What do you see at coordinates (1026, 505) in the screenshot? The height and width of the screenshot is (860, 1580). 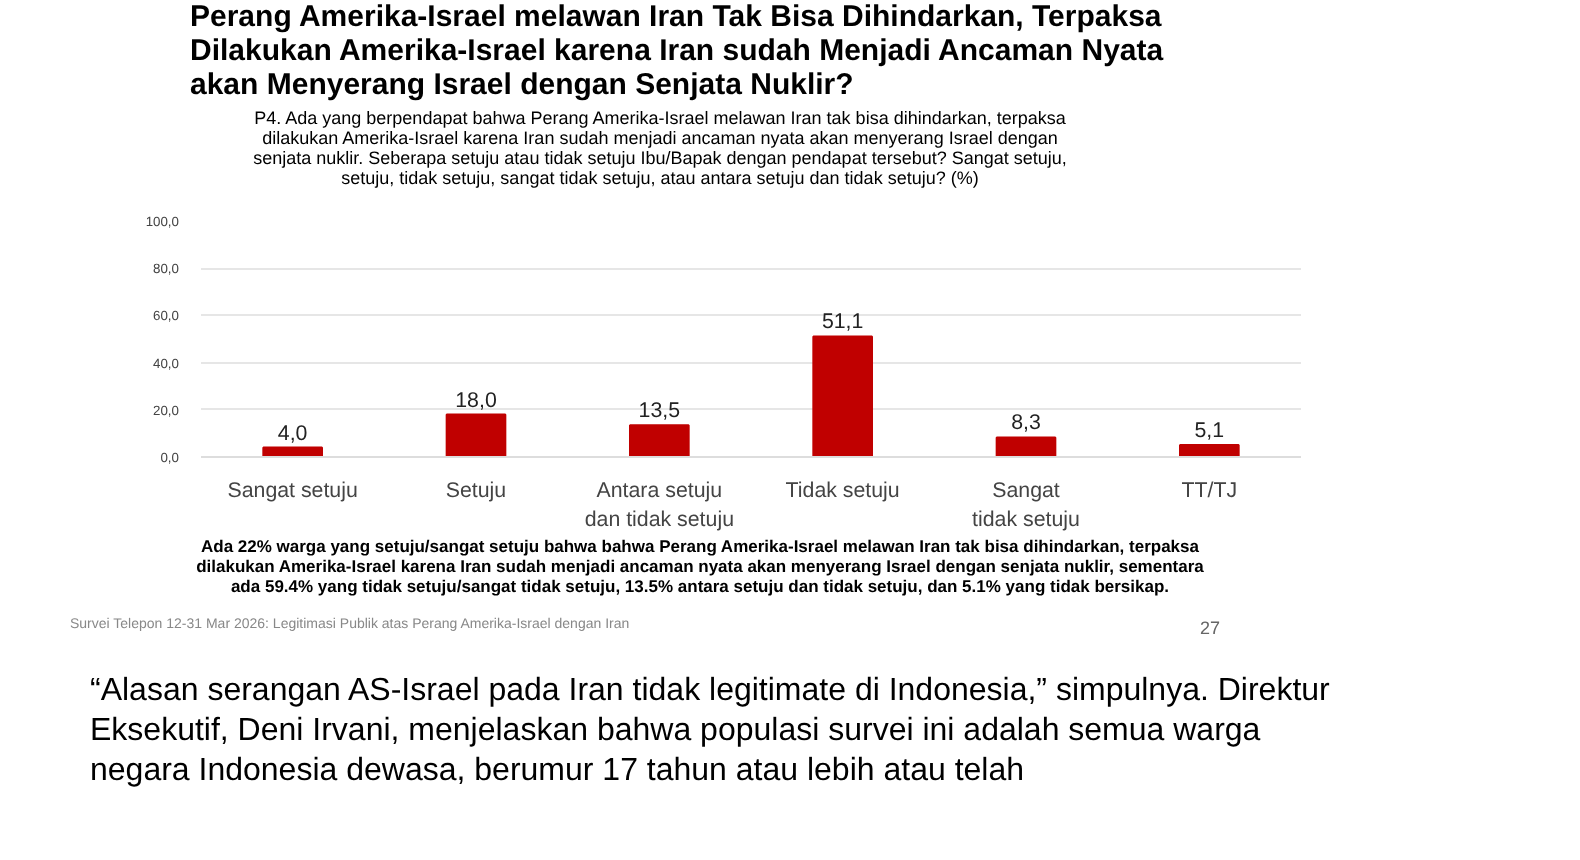 I see `x-tick-label: Sangat tidak setuju` at bounding box center [1026, 505].